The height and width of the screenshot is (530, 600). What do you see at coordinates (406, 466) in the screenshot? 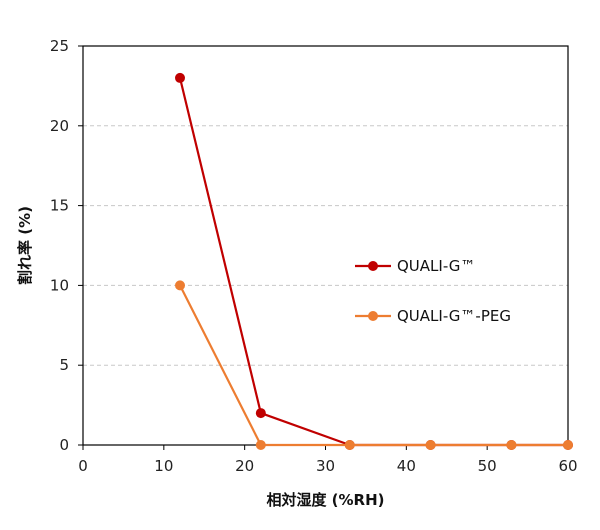
I see `x-tick-label: 40` at bounding box center [406, 466].